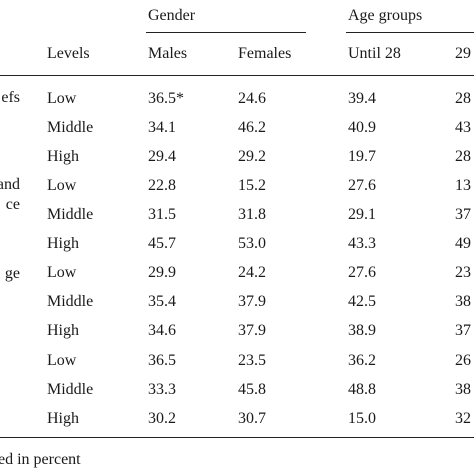  I want to click on cell-females: 23.5, so click(252, 360).